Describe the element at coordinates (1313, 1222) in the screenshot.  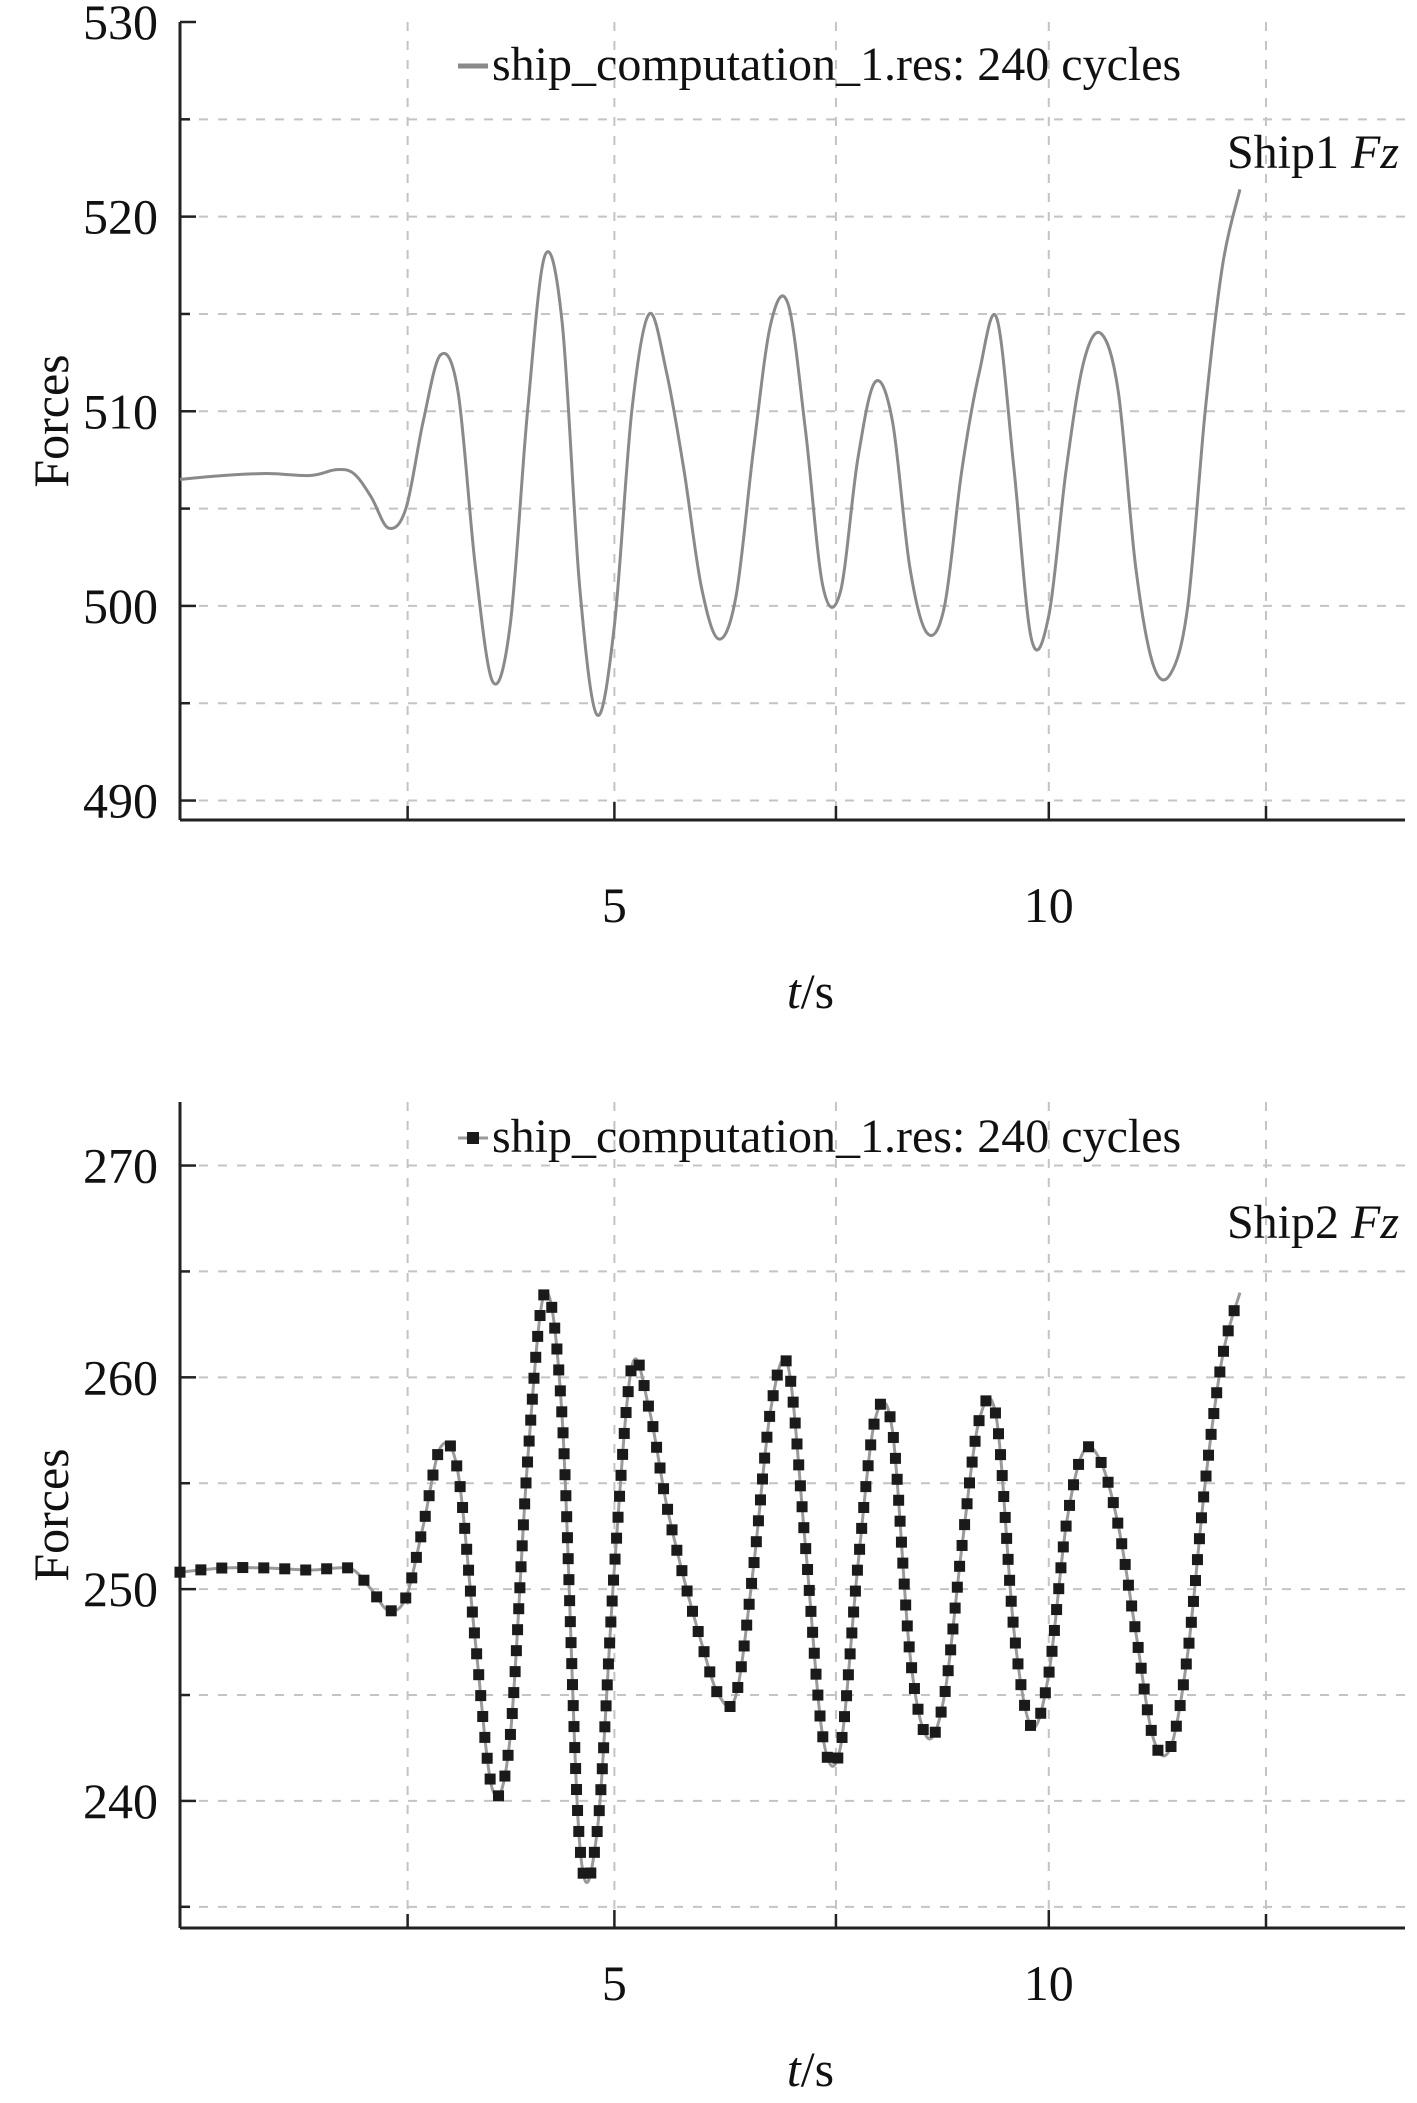
I see `series-annotation: Ship2 Fz` at that location.